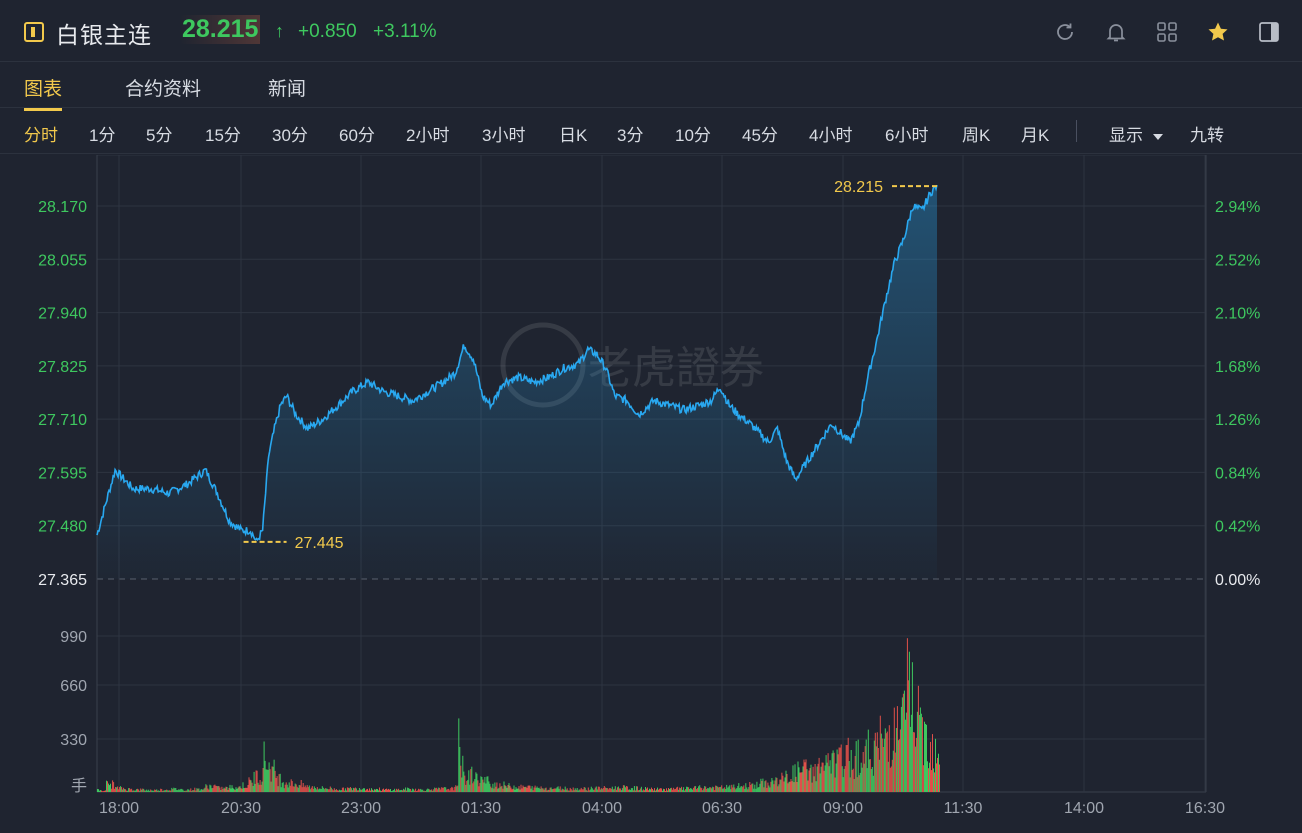  I want to click on period-2h: 2小时, so click(428, 135).